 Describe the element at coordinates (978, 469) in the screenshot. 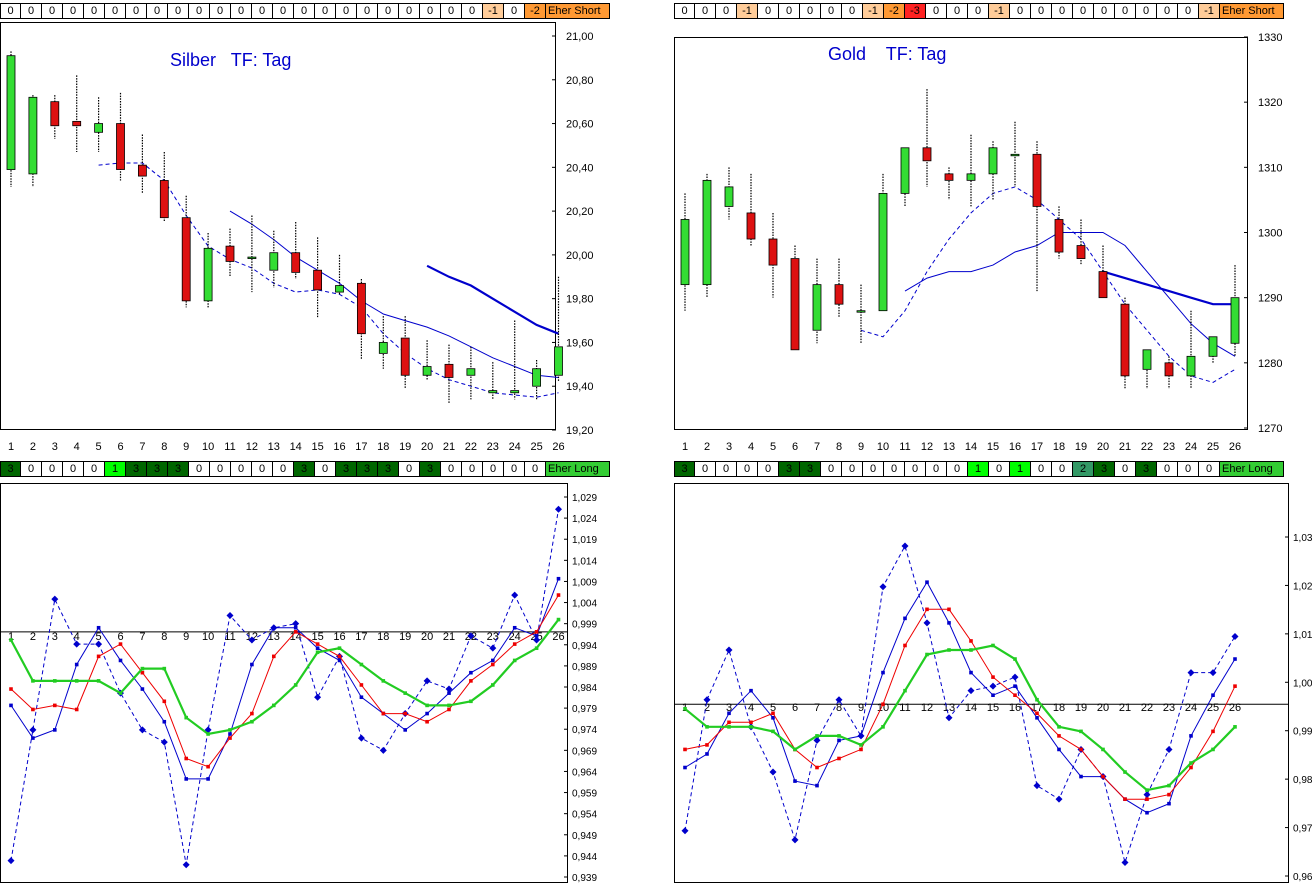

I see `signal-cell: 1` at that location.